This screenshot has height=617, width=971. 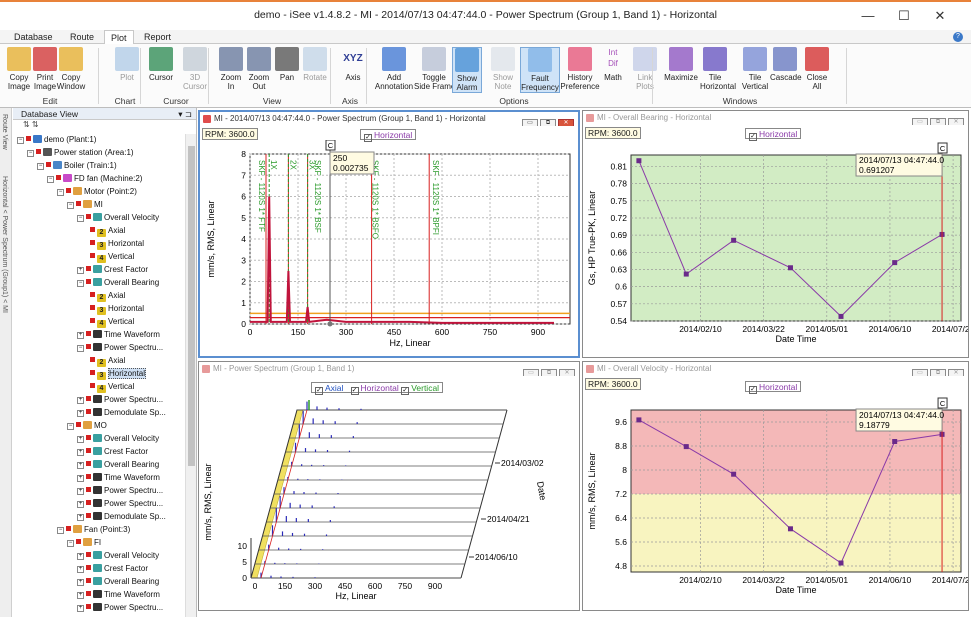 What do you see at coordinates (190, 375) in the screenshot?
I see `tree-scrollbar` at bounding box center [190, 375].